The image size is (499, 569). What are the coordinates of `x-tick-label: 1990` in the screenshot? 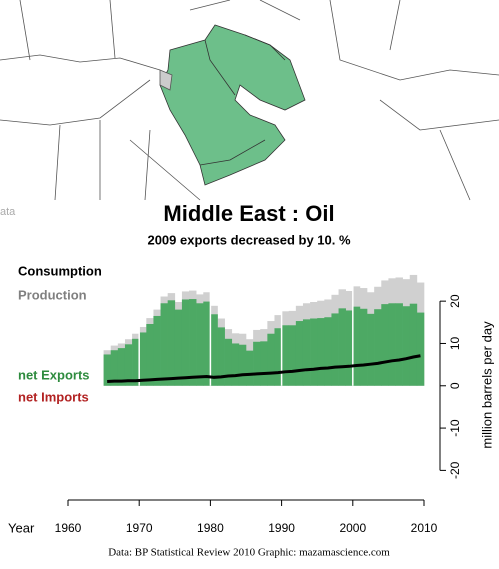 It's located at (281, 528).